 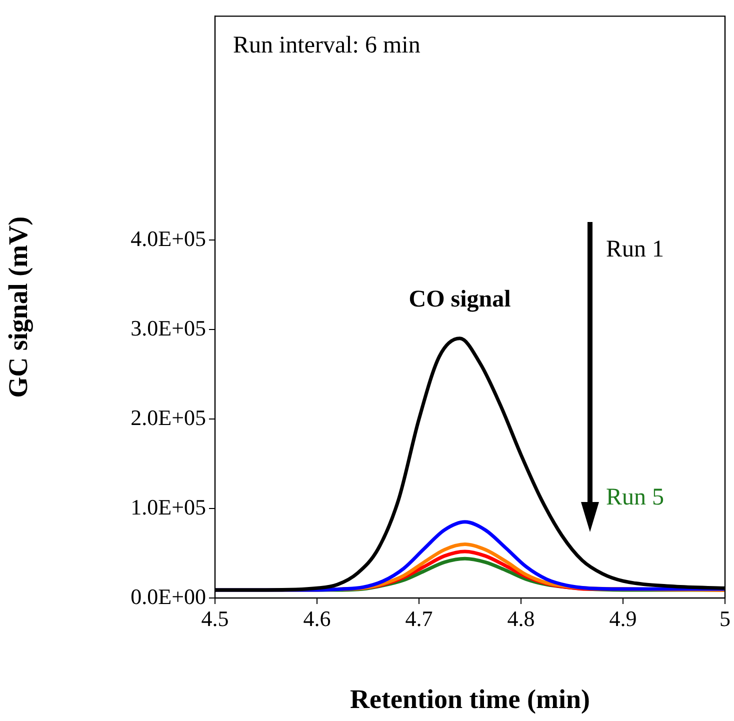 I want to click on y-axis-title: GC signal (mV), so click(x=18, y=307).